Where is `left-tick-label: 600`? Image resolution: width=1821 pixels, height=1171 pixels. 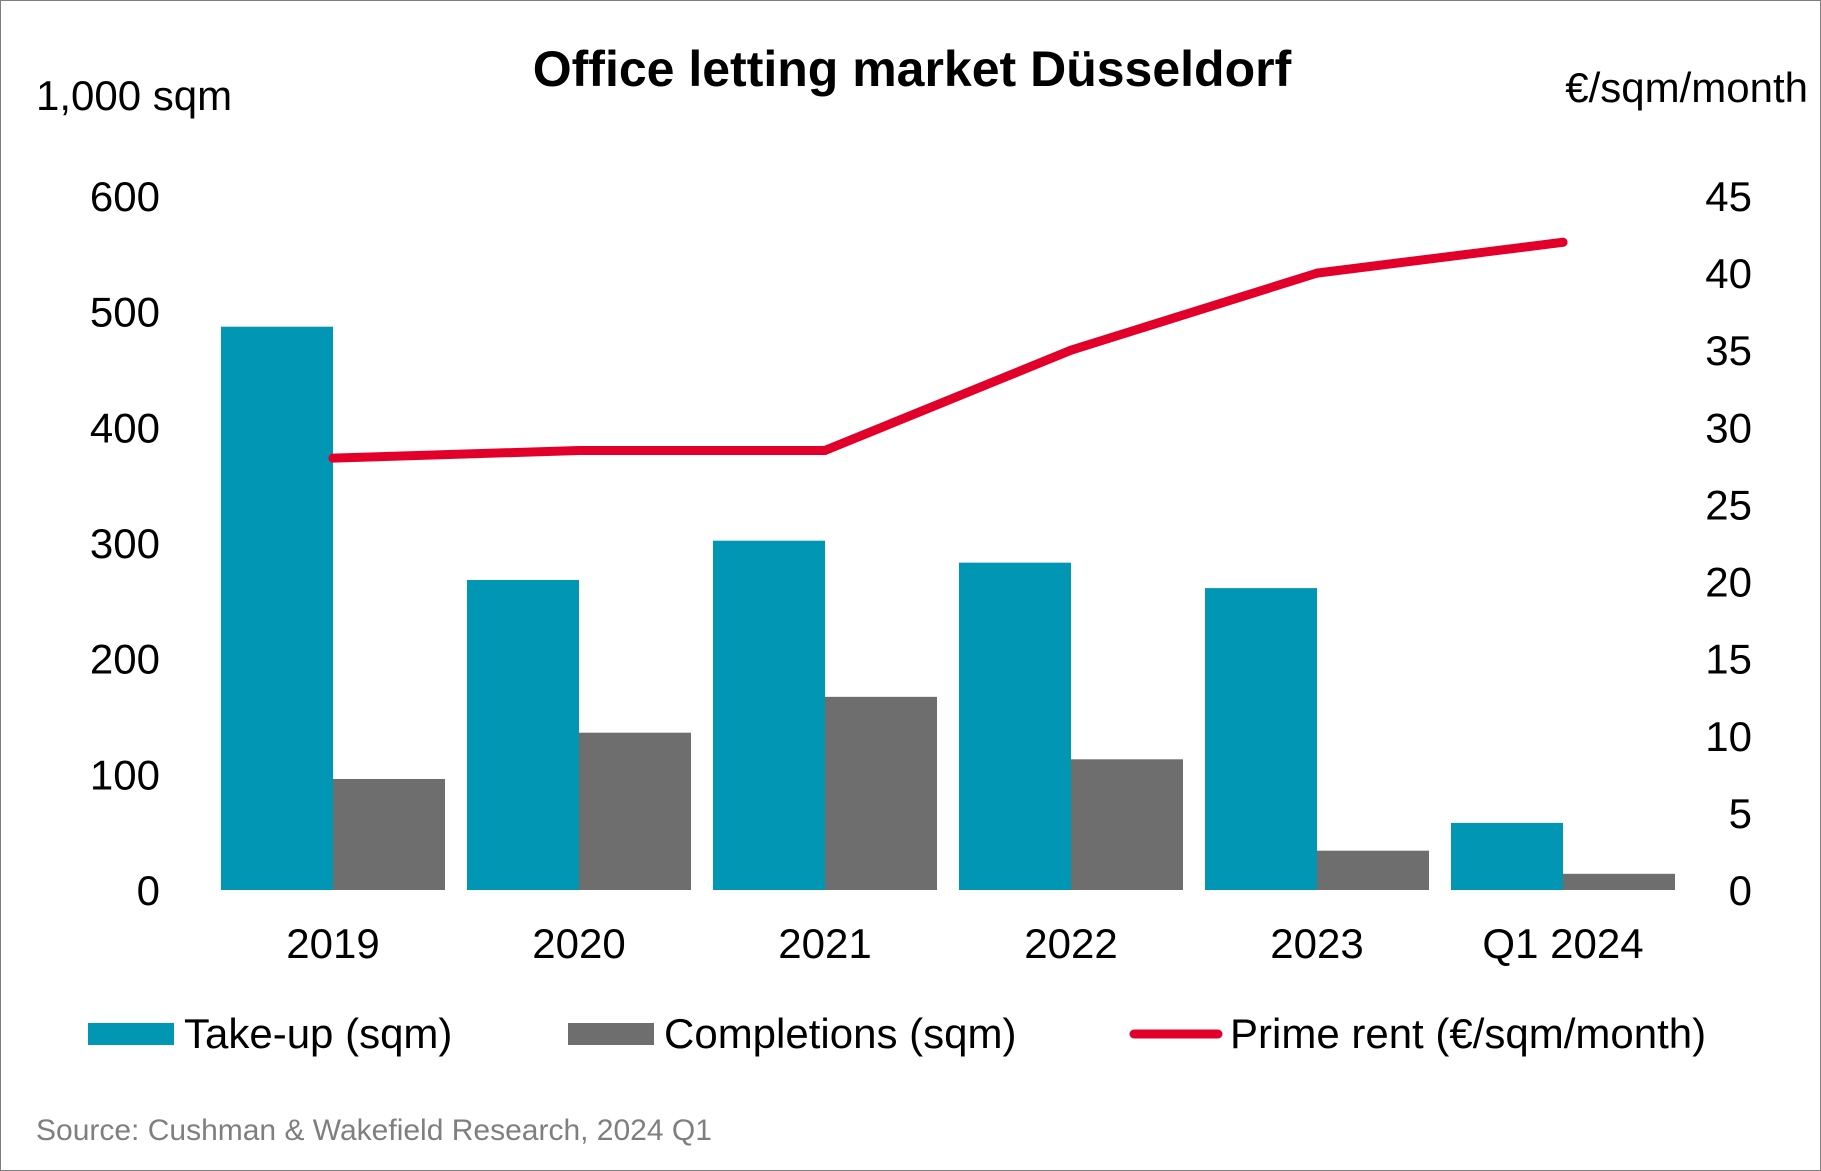
left-tick-label: 600 is located at coordinates (125, 196).